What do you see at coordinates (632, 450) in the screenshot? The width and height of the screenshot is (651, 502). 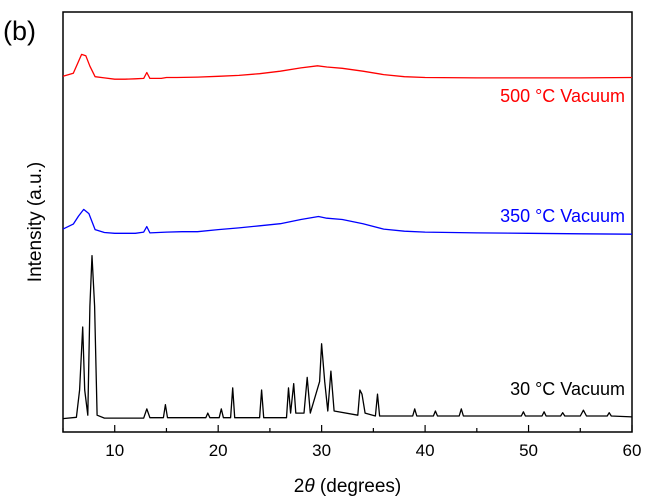 I see `x-tick-label: 60` at bounding box center [632, 450].